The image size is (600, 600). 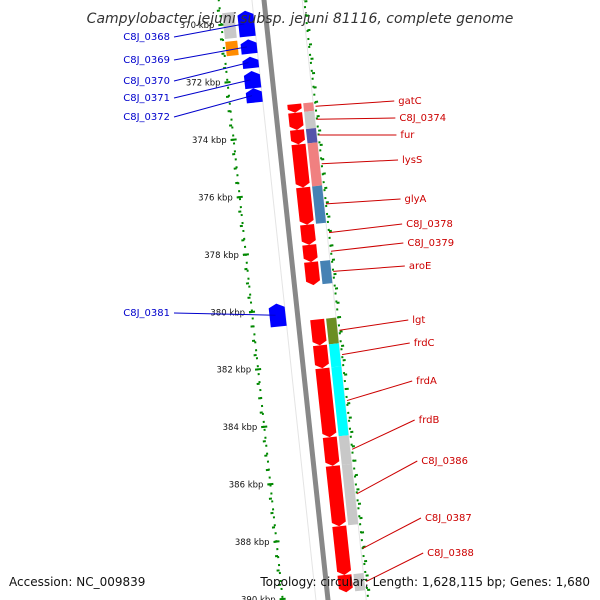 I want to click on gene-arrow-frda, so click(x=326, y=402).